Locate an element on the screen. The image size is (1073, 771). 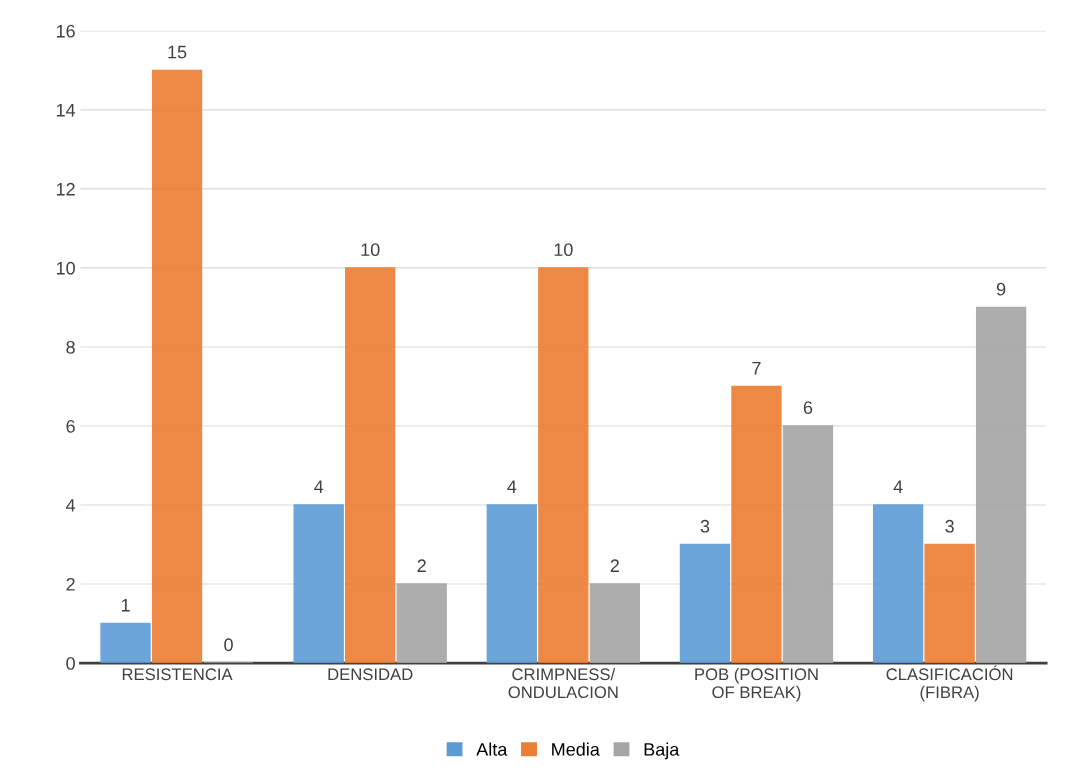
y-tick-label: 14 is located at coordinates (66, 110).